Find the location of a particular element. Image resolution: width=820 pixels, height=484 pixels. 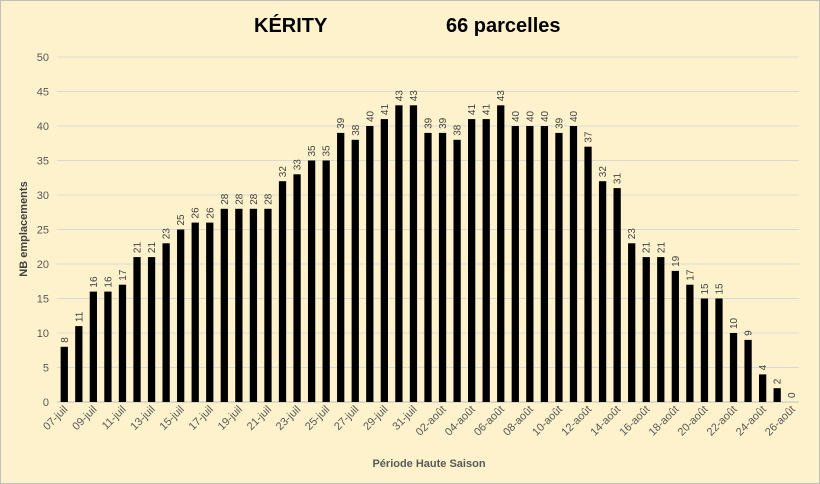

x-tick-label: 19-juil is located at coordinates (230, 418).